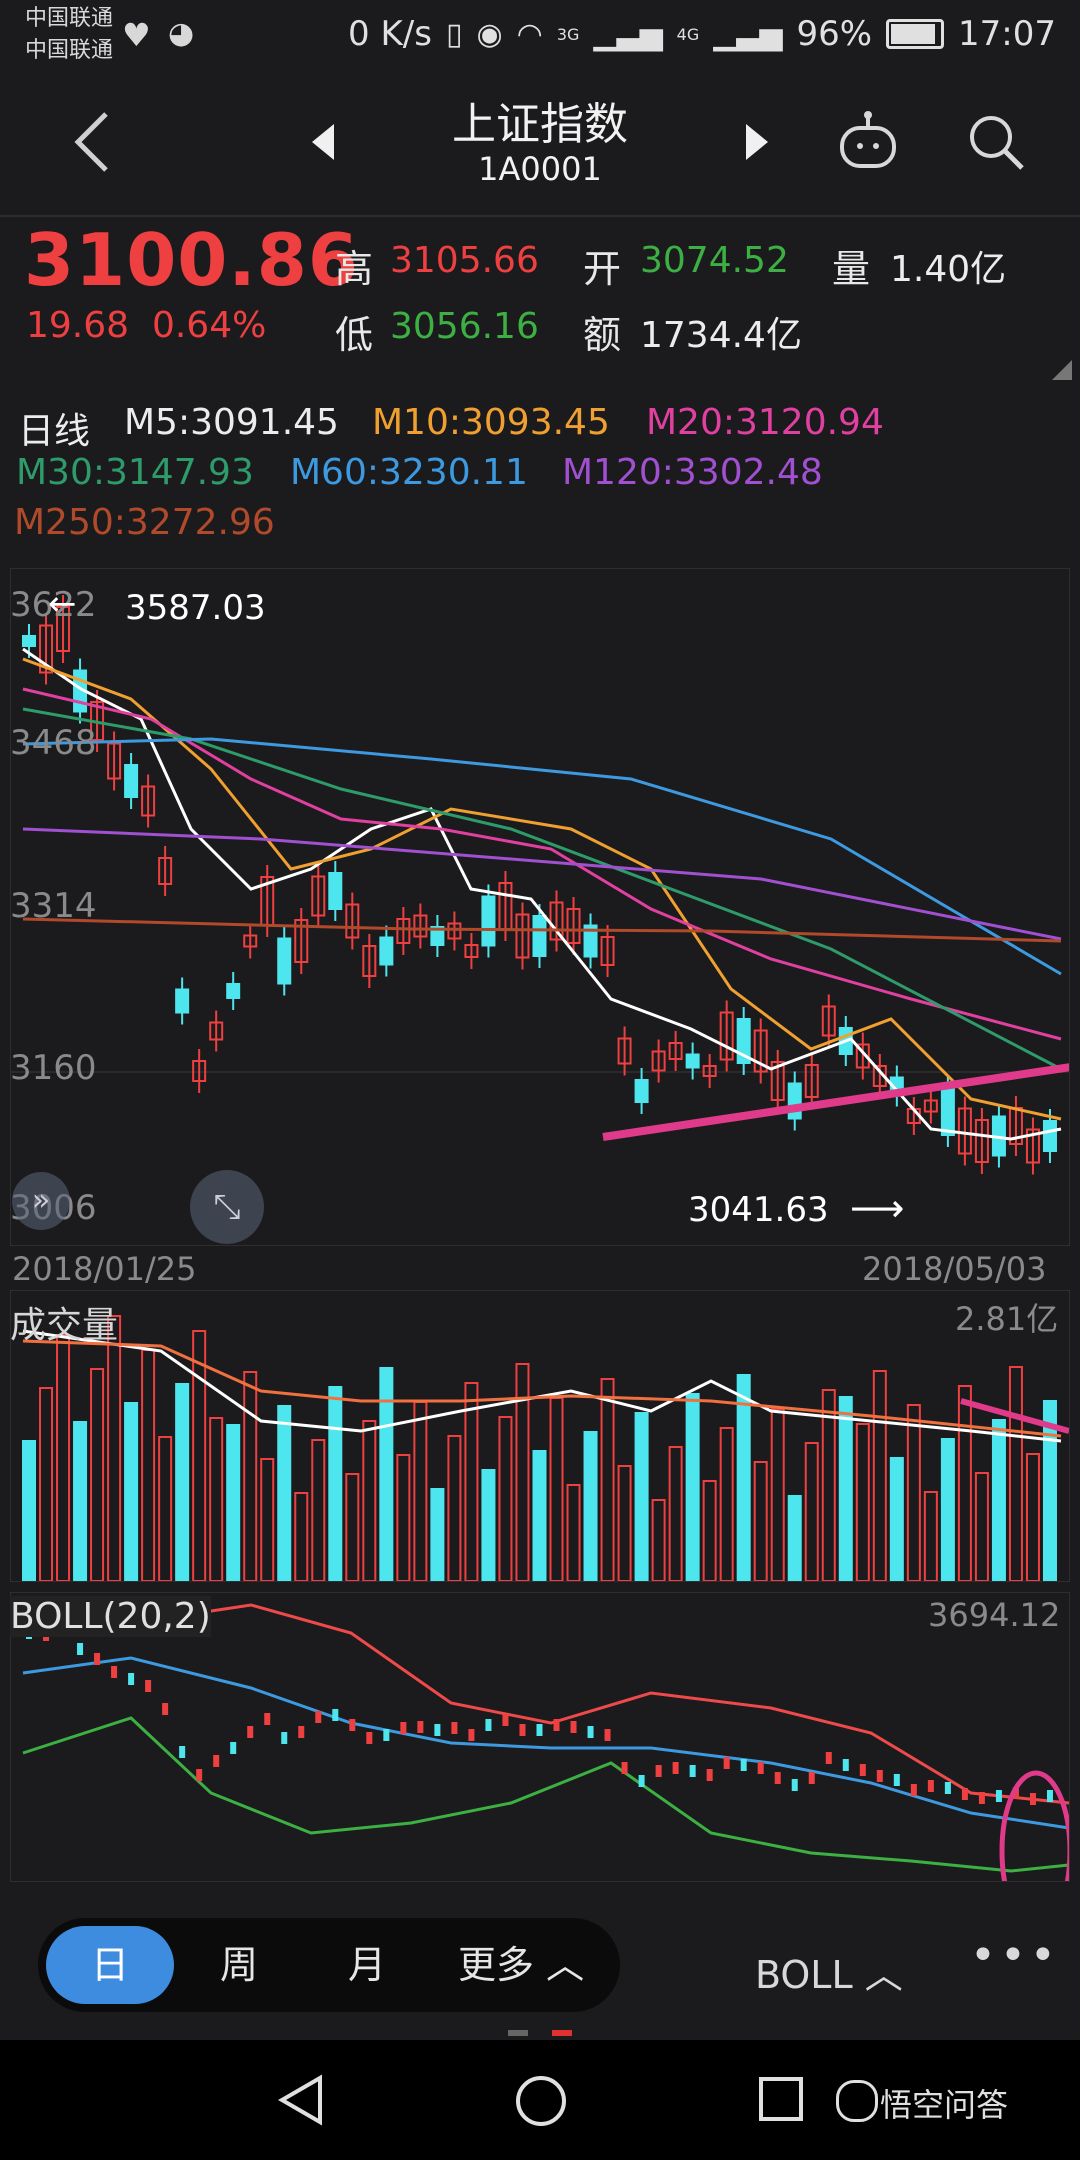  I want to click on more-options-icon: •••, so click(1015, 1955).